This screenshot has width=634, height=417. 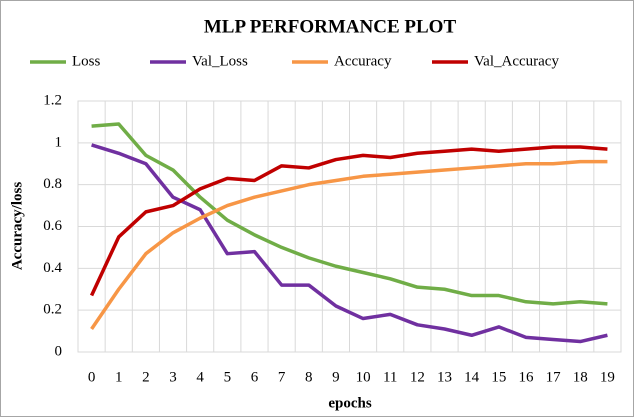 I want to click on legend-label: Loss, so click(x=86, y=61).